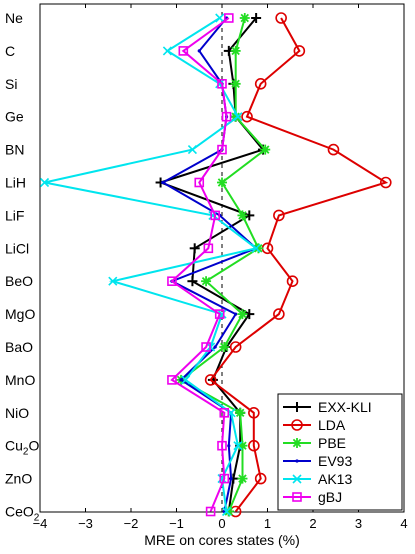 This screenshot has height=554, width=415. I want to click on x-tick-label: 1, so click(267, 523).